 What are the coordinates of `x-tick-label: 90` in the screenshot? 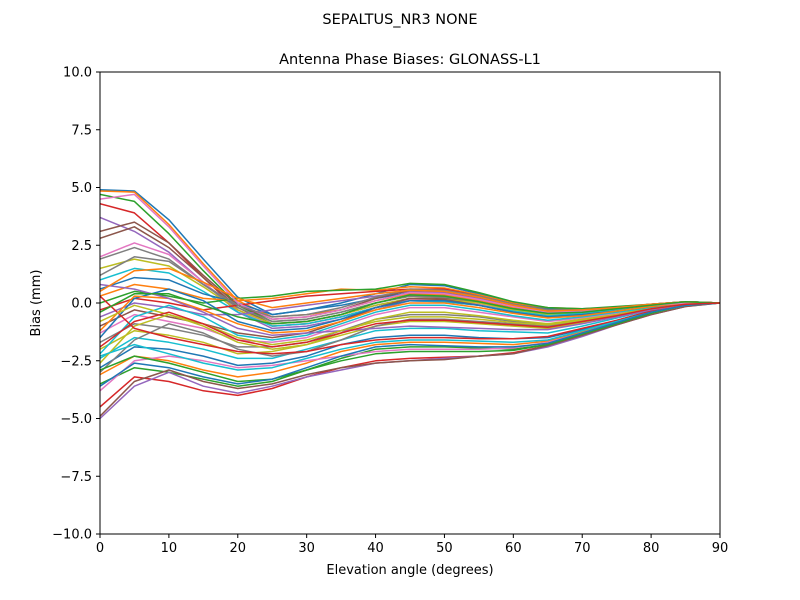 It's located at (720, 548).